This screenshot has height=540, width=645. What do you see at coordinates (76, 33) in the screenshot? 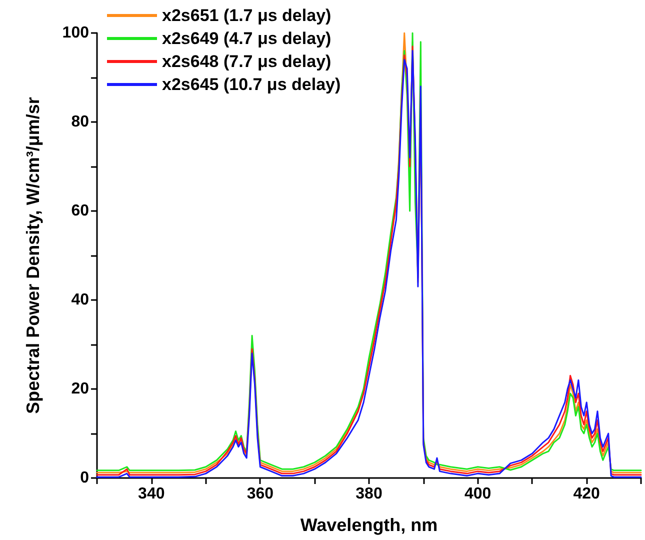
I see `y-tick-label: 100` at bounding box center [76, 33].